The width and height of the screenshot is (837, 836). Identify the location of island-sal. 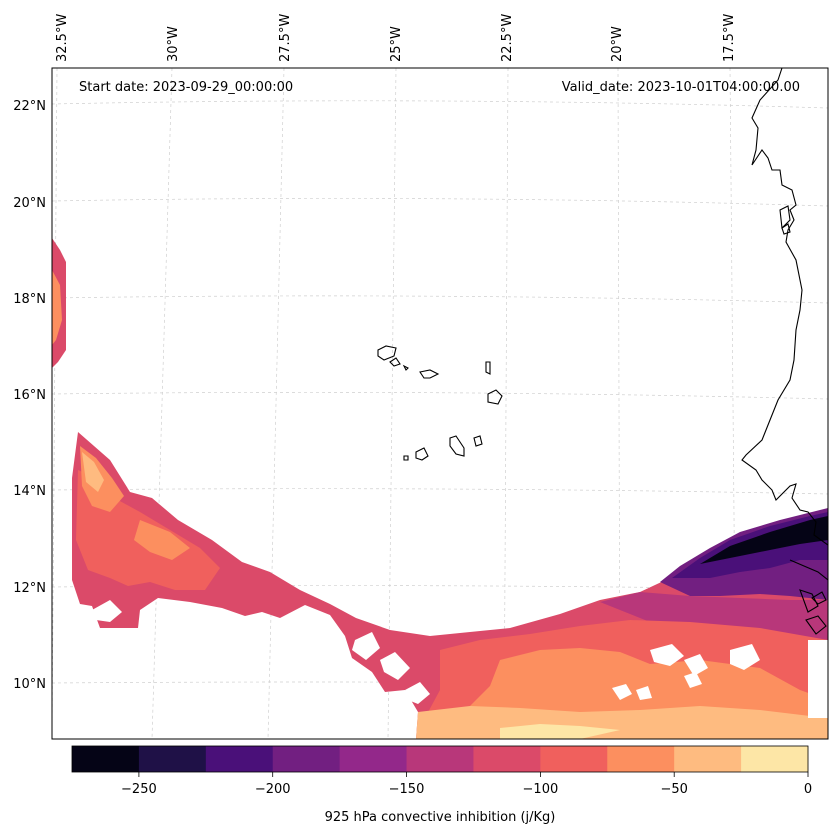
(488, 368).